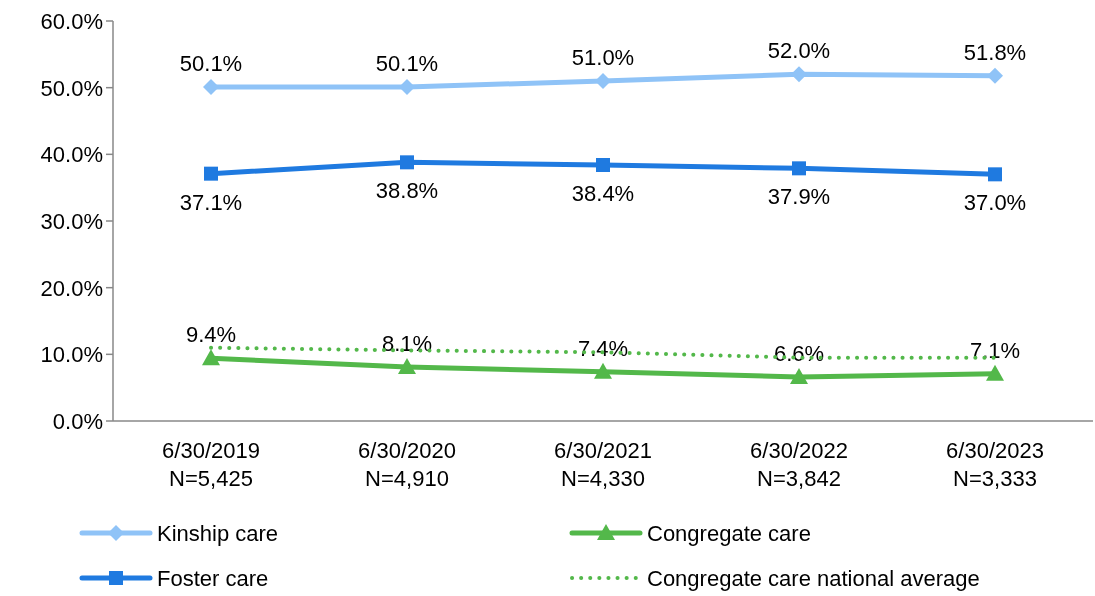 The image size is (1095, 596). I want to click on x-tick-label: 6/30/2022 N=3,842, so click(799, 464).